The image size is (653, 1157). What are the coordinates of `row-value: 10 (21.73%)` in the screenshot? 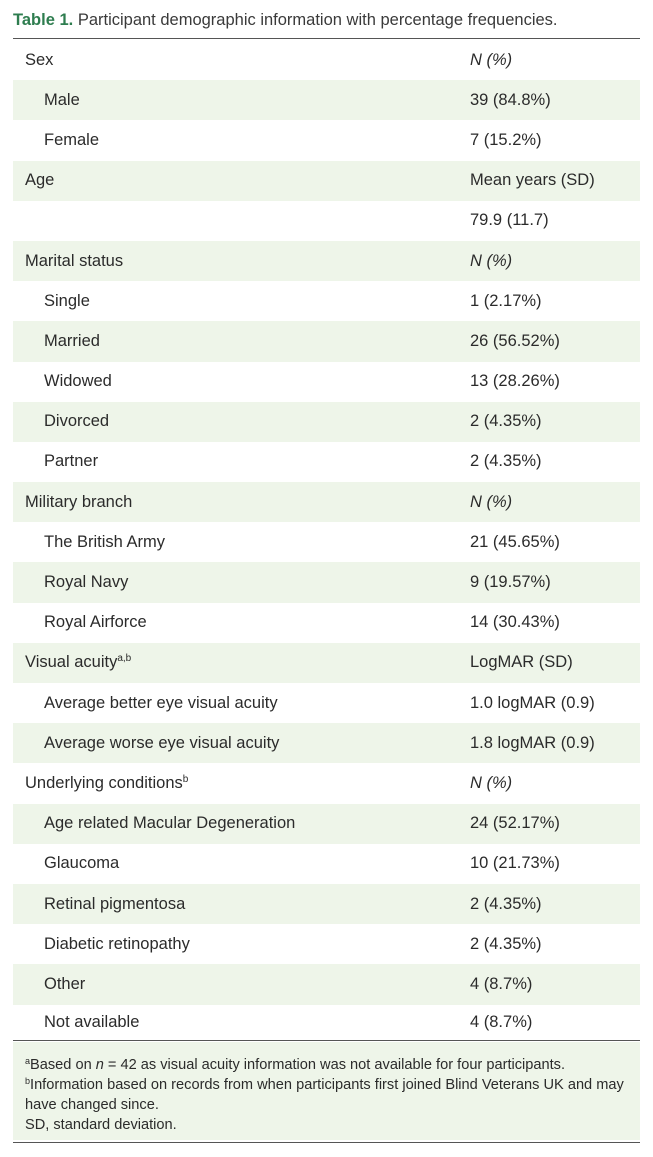 It's located at (515, 863).